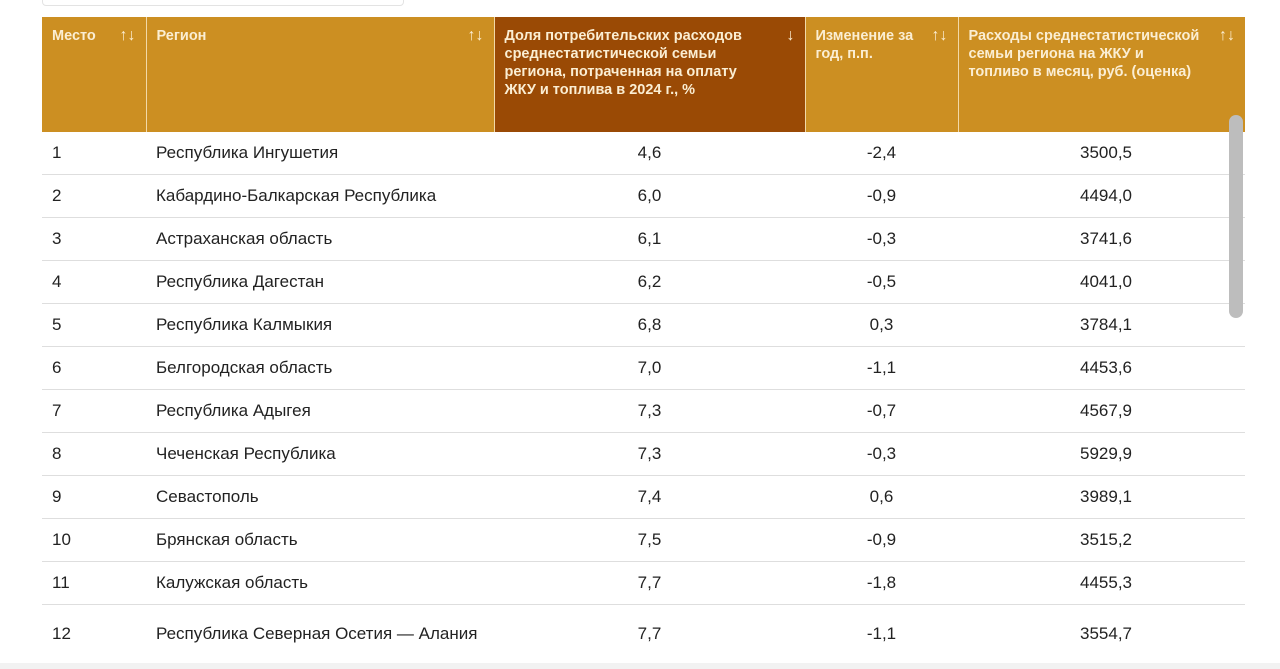 The image size is (1280, 669). I want to click on cell-change: 0,6, so click(881, 497).